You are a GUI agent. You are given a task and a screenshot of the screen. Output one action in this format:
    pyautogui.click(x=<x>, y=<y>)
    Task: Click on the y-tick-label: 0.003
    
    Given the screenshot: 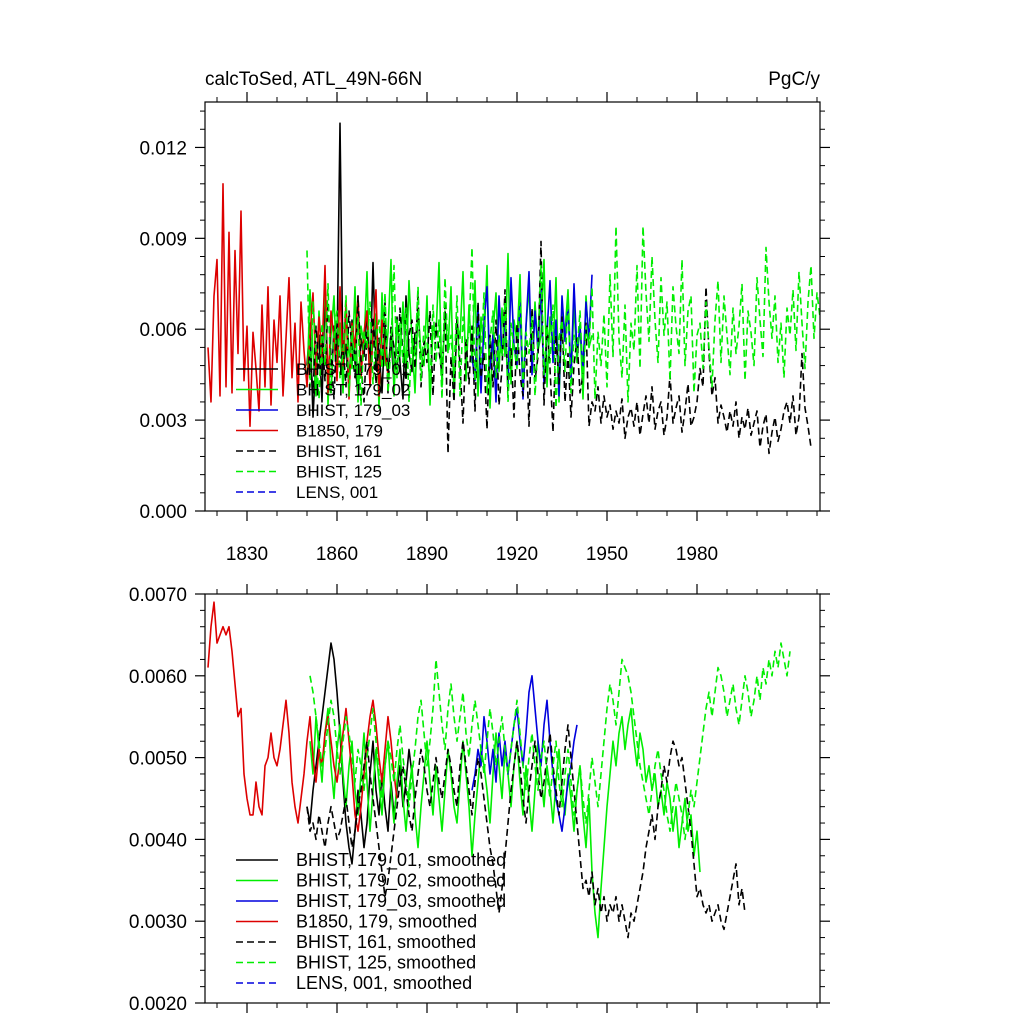 What is the action you would take?
    pyautogui.click(x=163, y=421)
    